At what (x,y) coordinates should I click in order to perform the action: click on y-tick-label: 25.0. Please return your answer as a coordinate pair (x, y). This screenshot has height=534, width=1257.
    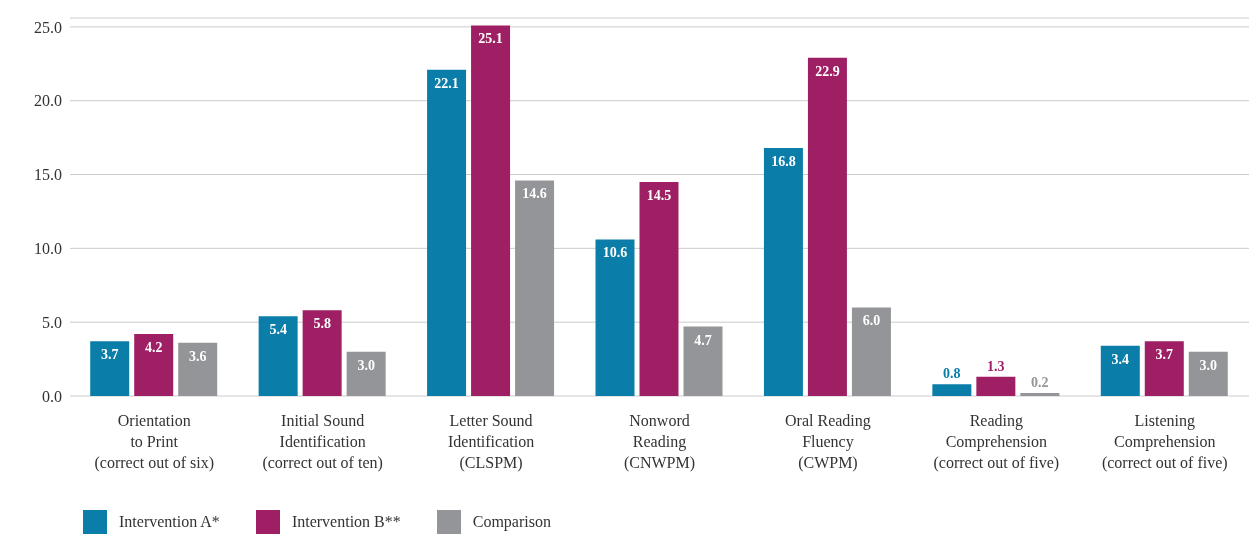
    Looking at the image, I should click on (48, 27).